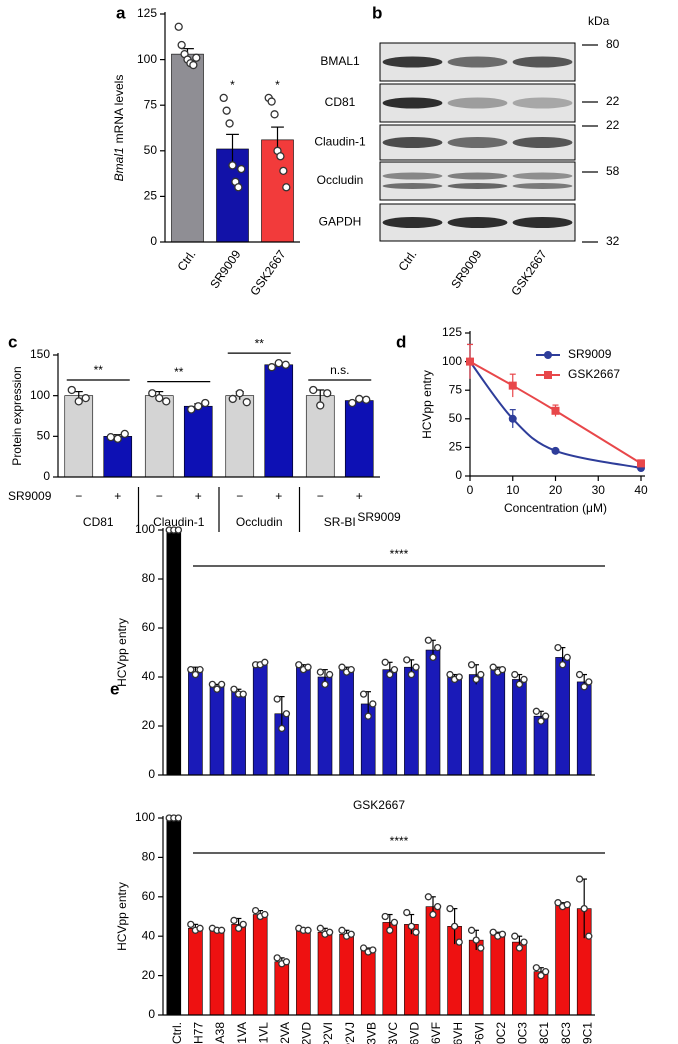 The height and width of the screenshot is (1044, 678). I want to click on x-tick-label: P6VI, so click(479, 1033).